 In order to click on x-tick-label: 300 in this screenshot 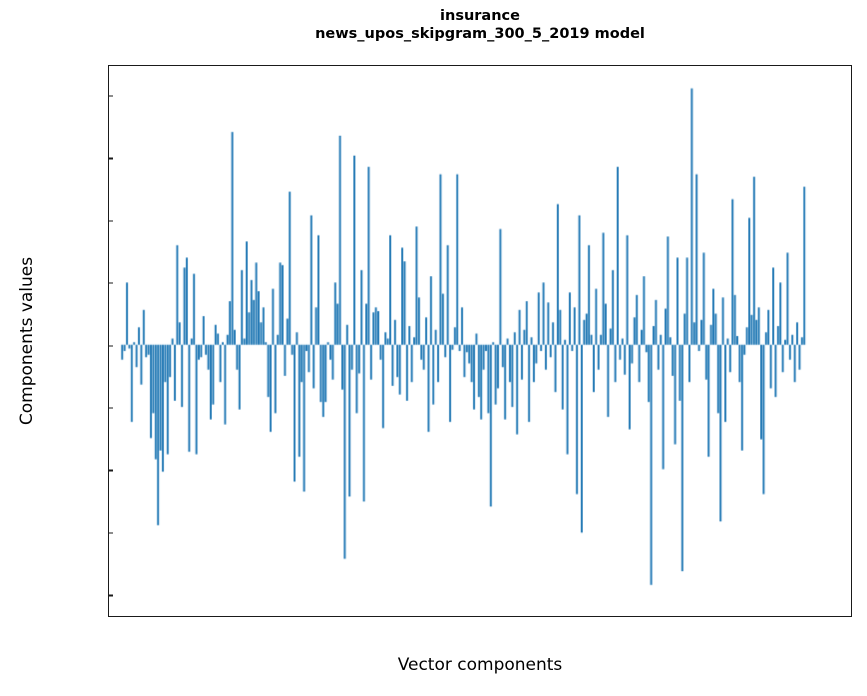, I will do `click(839, 616)`.